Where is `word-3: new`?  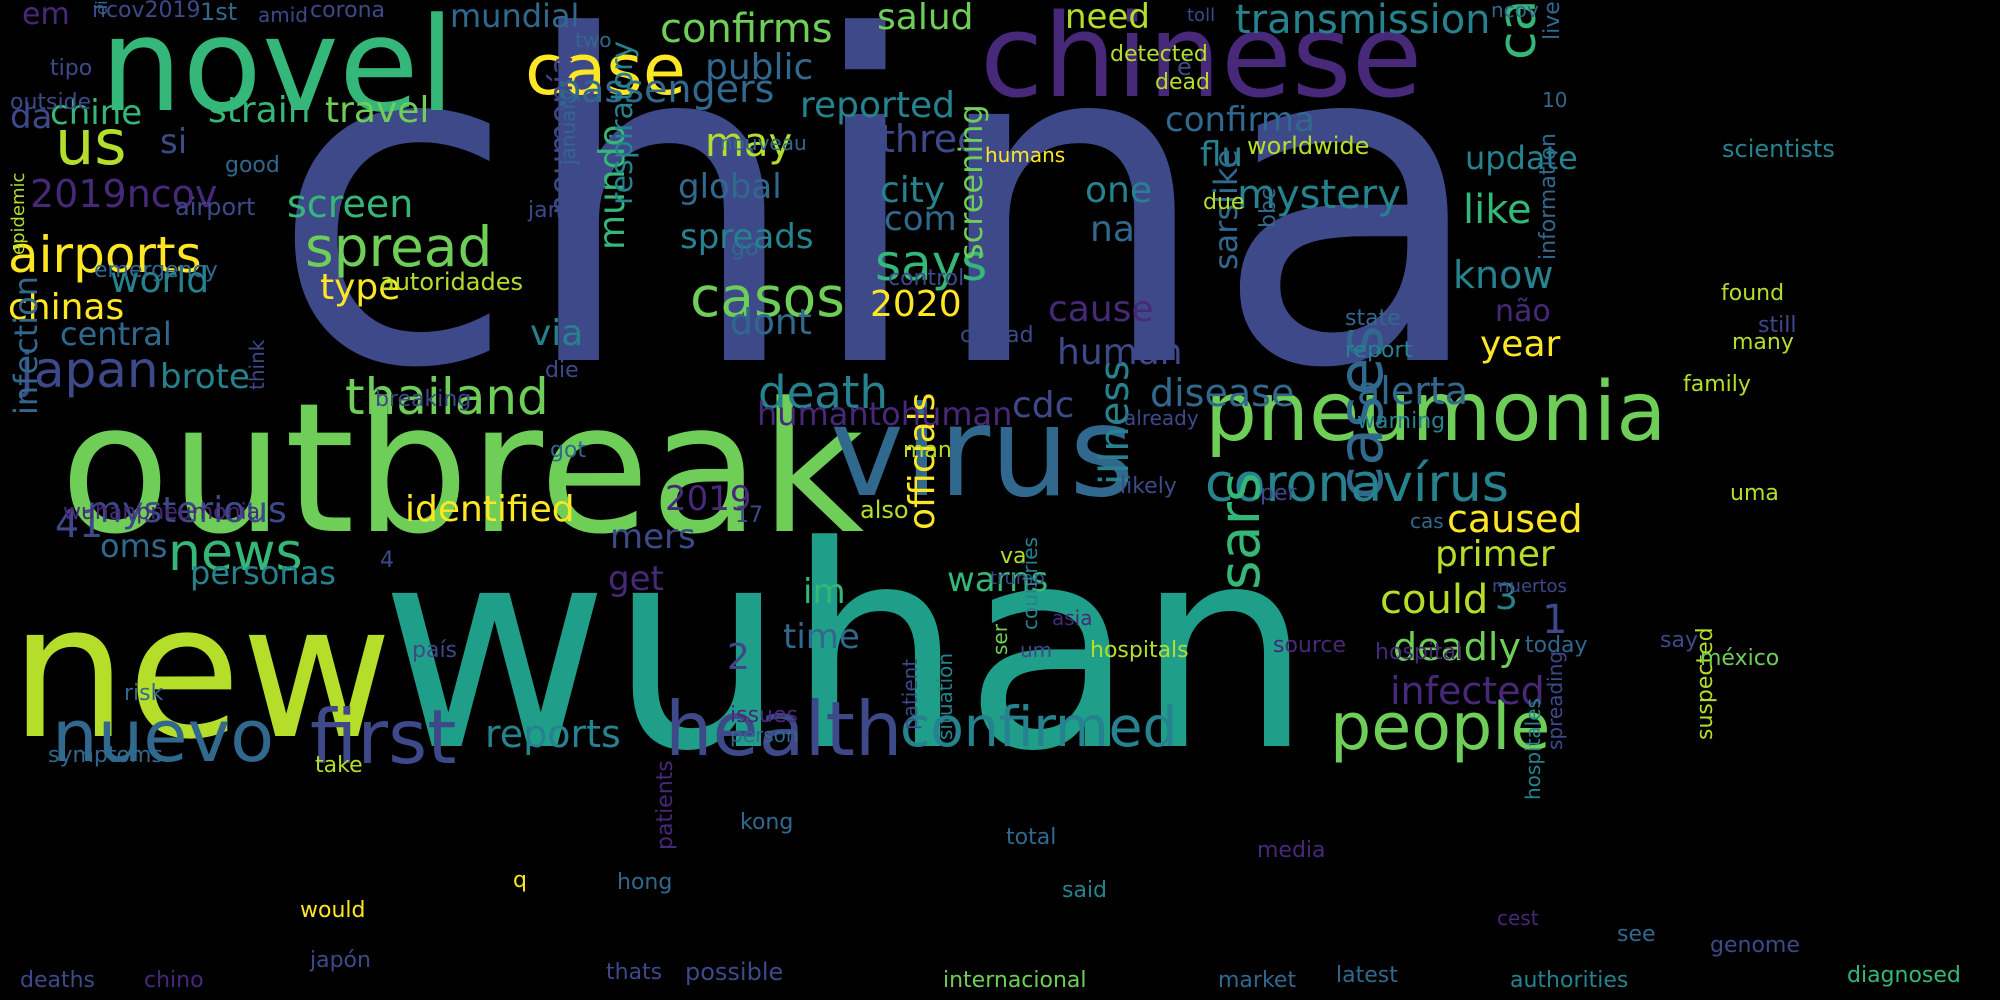
word-3: new is located at coordinates (201, 672).